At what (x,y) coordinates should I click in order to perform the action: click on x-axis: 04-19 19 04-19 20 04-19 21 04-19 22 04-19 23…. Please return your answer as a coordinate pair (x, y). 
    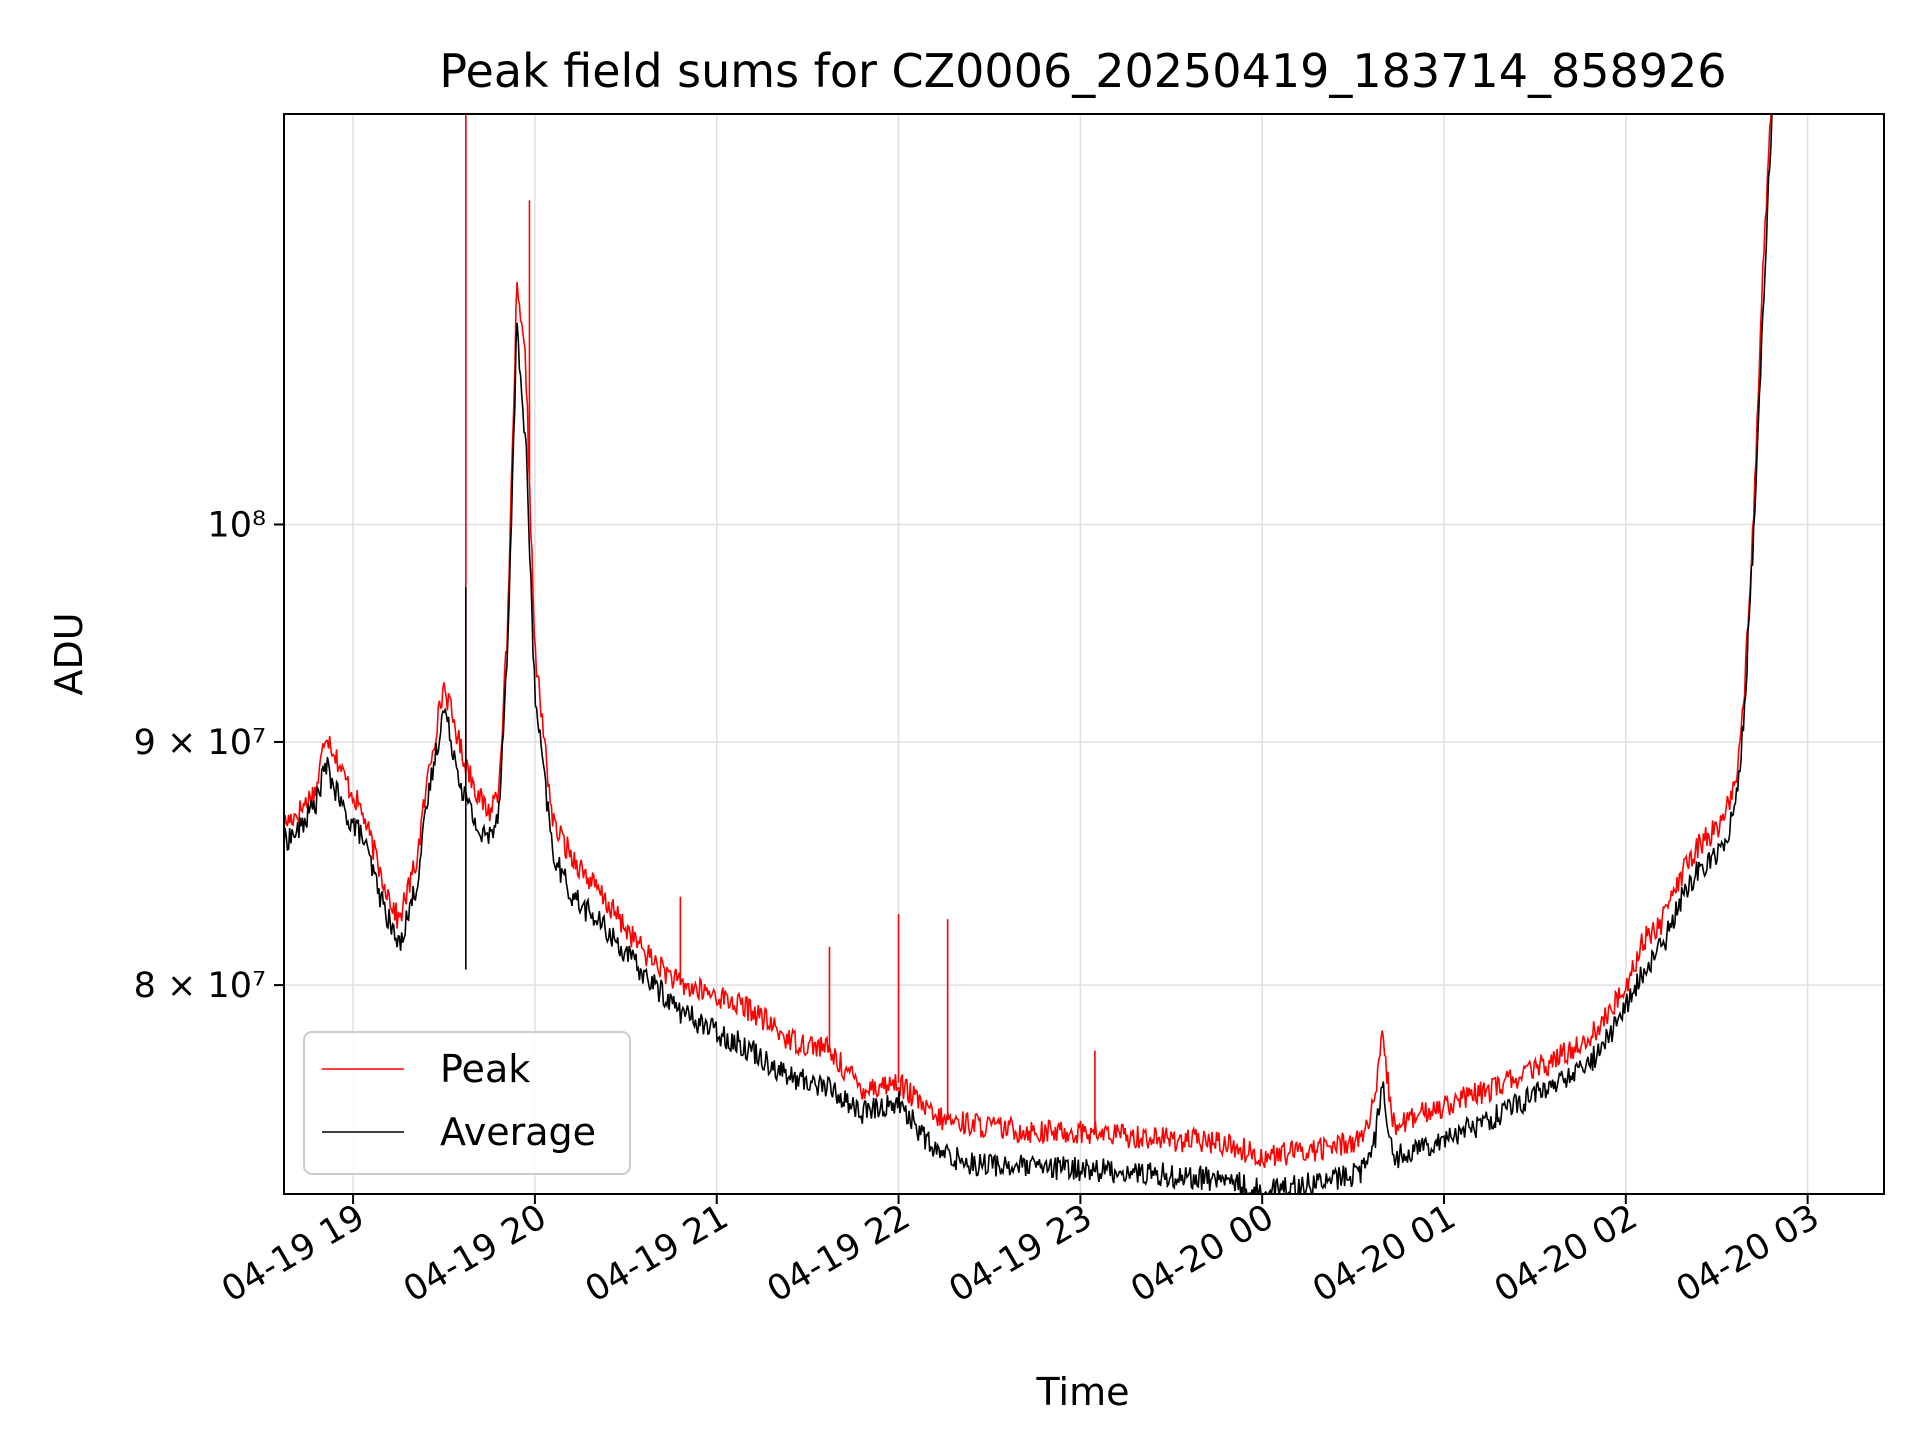
    Looking at the image, I should click on (1020, 1252).